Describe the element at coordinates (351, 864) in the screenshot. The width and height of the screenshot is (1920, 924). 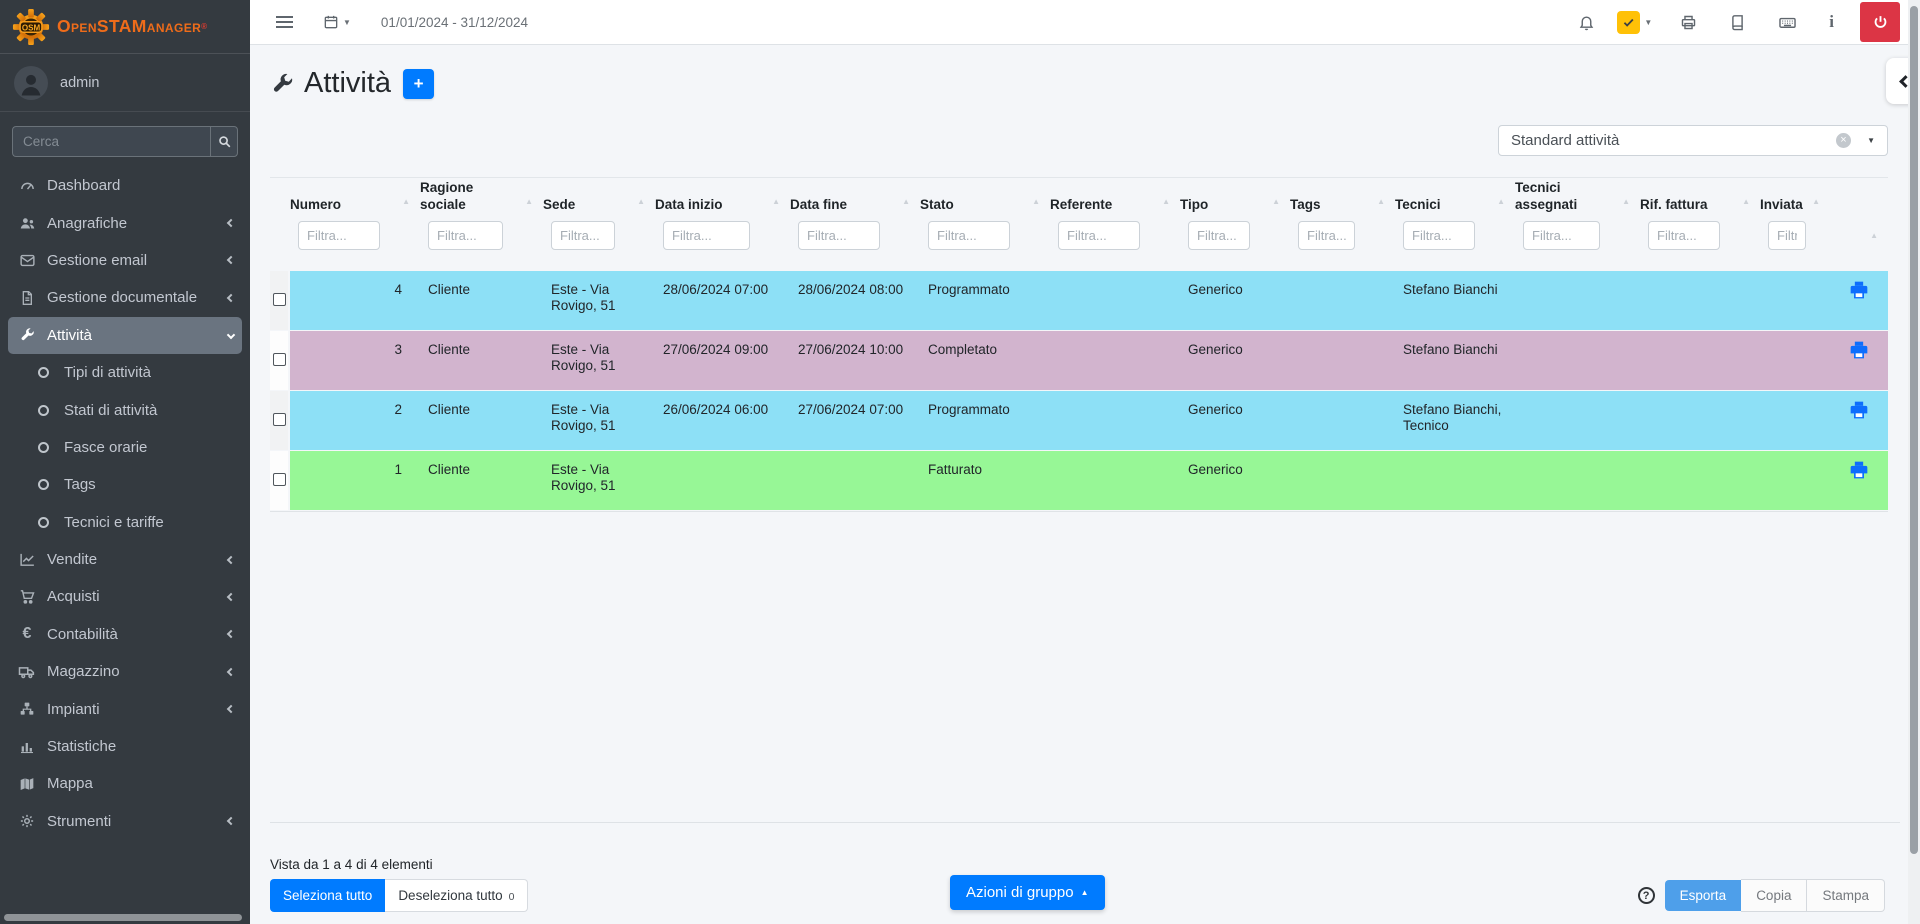
I see `records-info: Vista da 1 a 4 di 4 elementi` at that location.